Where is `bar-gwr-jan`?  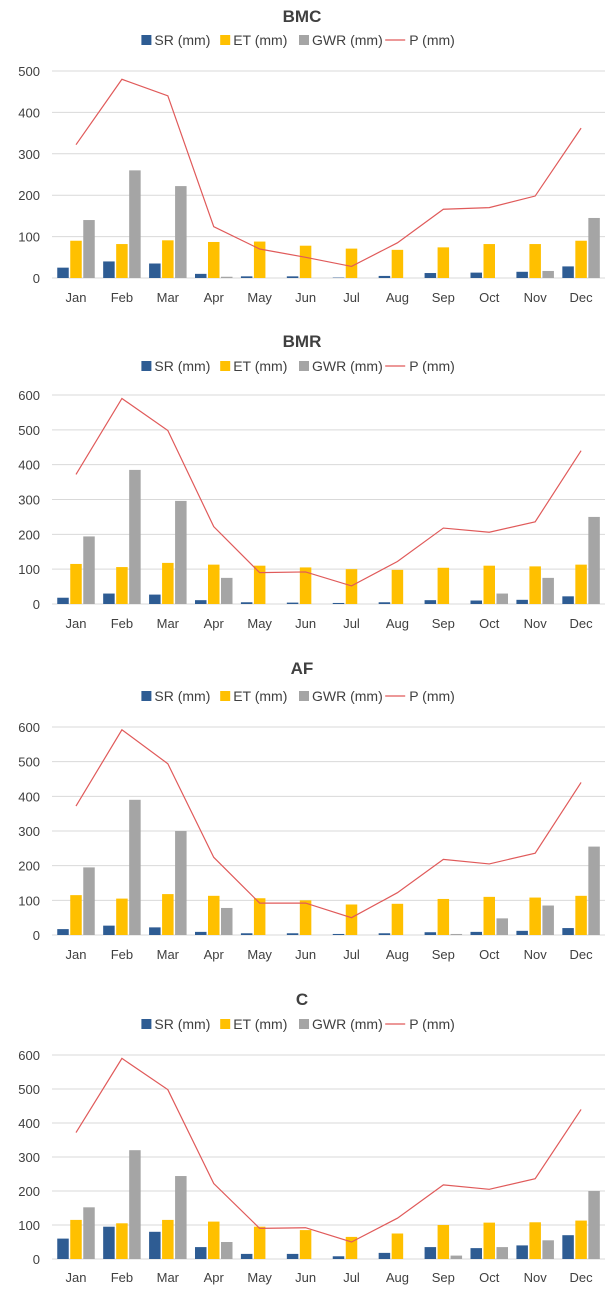
bar-gwr-jan is located at coordinates (89, 1233).